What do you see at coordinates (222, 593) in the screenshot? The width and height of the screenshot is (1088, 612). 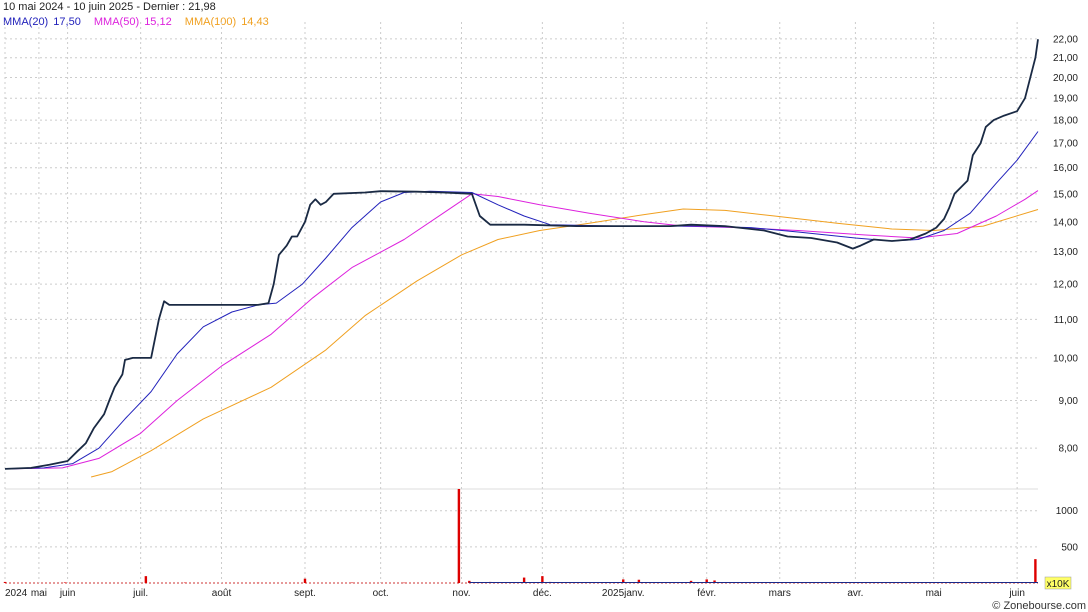 I see `date-tick-label: août` at bounding box center [222, 593].